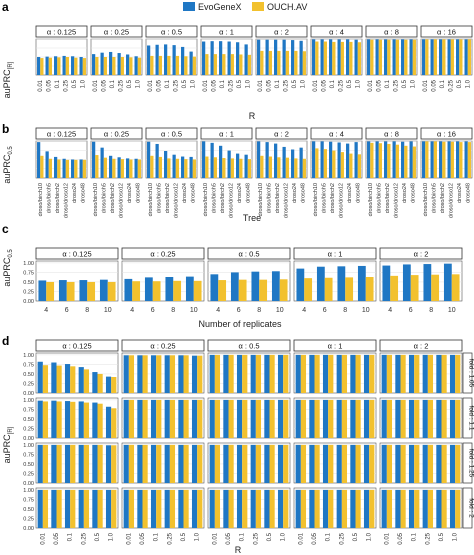 The width and height of the screenshot is (474, 555). Describe the element at coordinates (335, 280) in the screenshot. I see `facet-c-4: α : 1 4 6 8 10` at that location.